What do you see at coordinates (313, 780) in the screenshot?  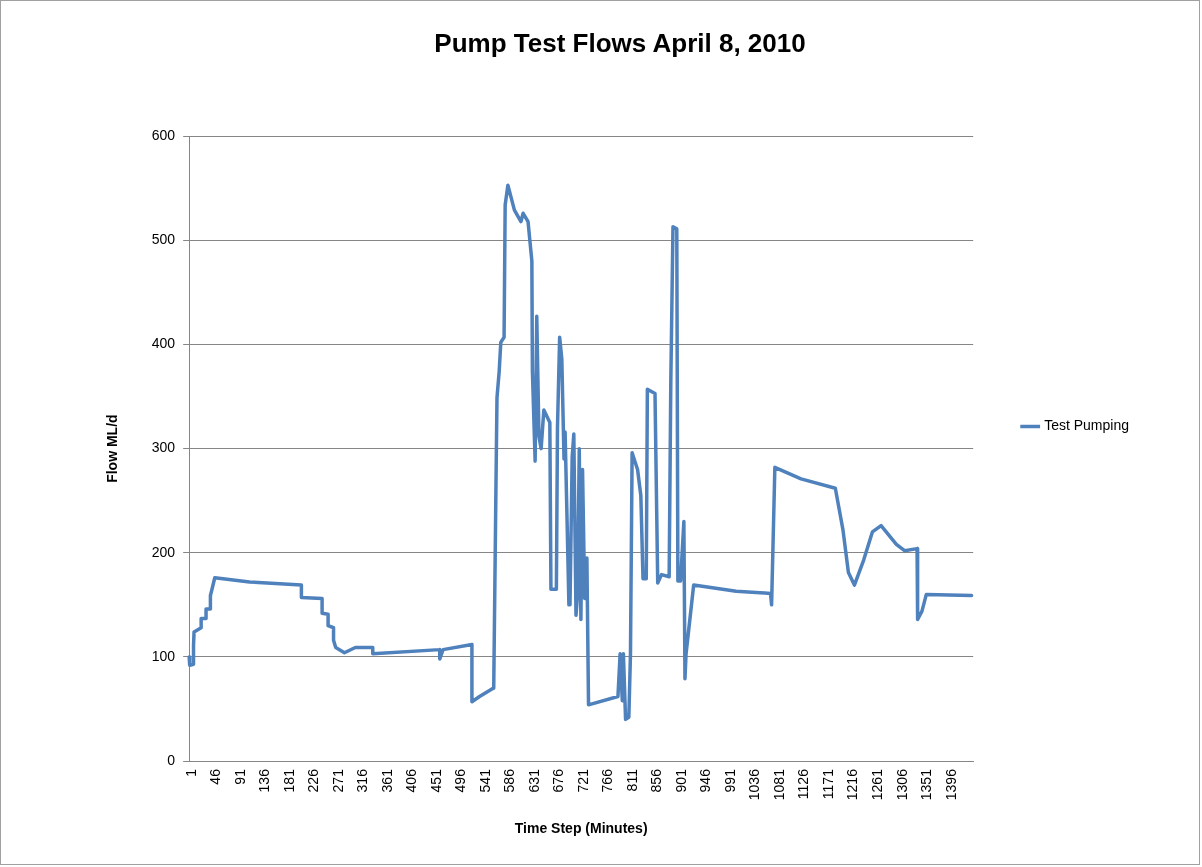 I see `x-tick-label: 226` at bounding box center [313, 780].